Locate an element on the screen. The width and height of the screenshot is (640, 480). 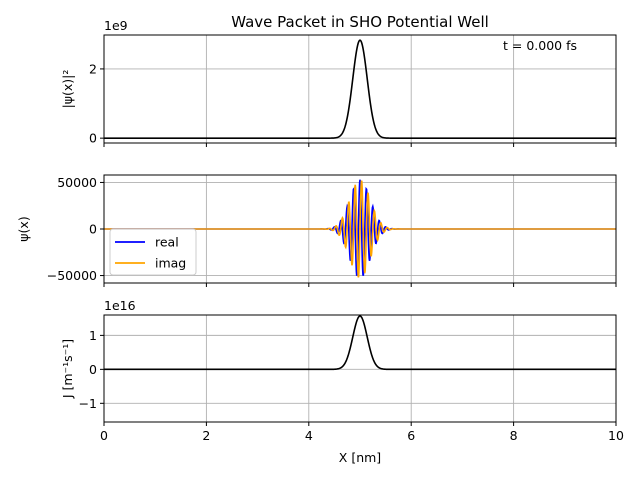
y-tick-label: −50000 is located at coordinates (72, 275).